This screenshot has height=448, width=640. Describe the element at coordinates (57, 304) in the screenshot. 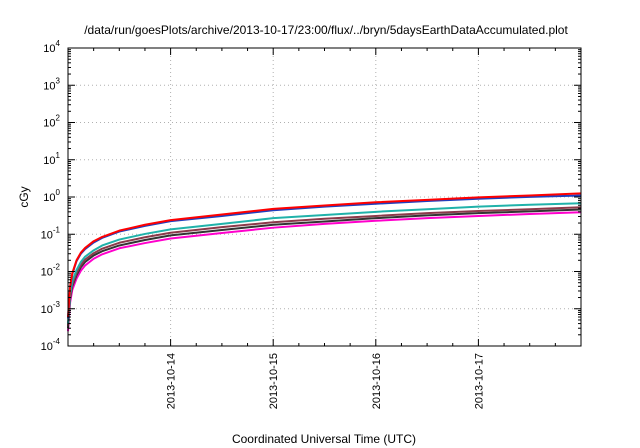

I see `y-tick-exponent: -3` at that location.